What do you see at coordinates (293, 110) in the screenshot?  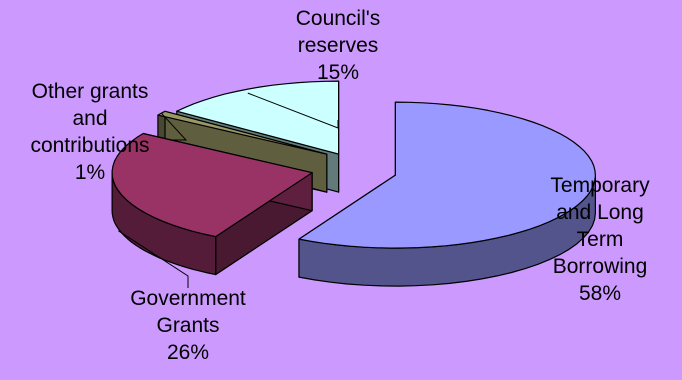 I see `leader-line-council-reserves` at bounding box center [293, 110].